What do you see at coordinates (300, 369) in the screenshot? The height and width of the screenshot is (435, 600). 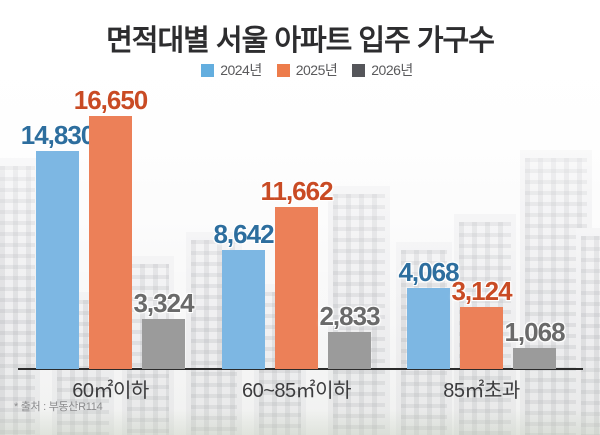 I see `x-axis-line` at bounding box center [300, 369].